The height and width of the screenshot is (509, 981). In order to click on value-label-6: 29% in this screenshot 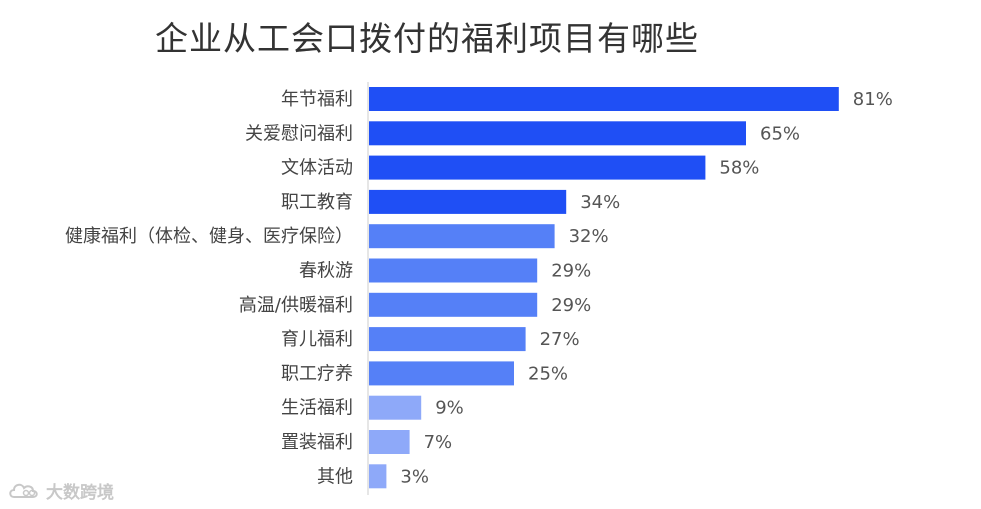, I will do `click(571, 305)`.